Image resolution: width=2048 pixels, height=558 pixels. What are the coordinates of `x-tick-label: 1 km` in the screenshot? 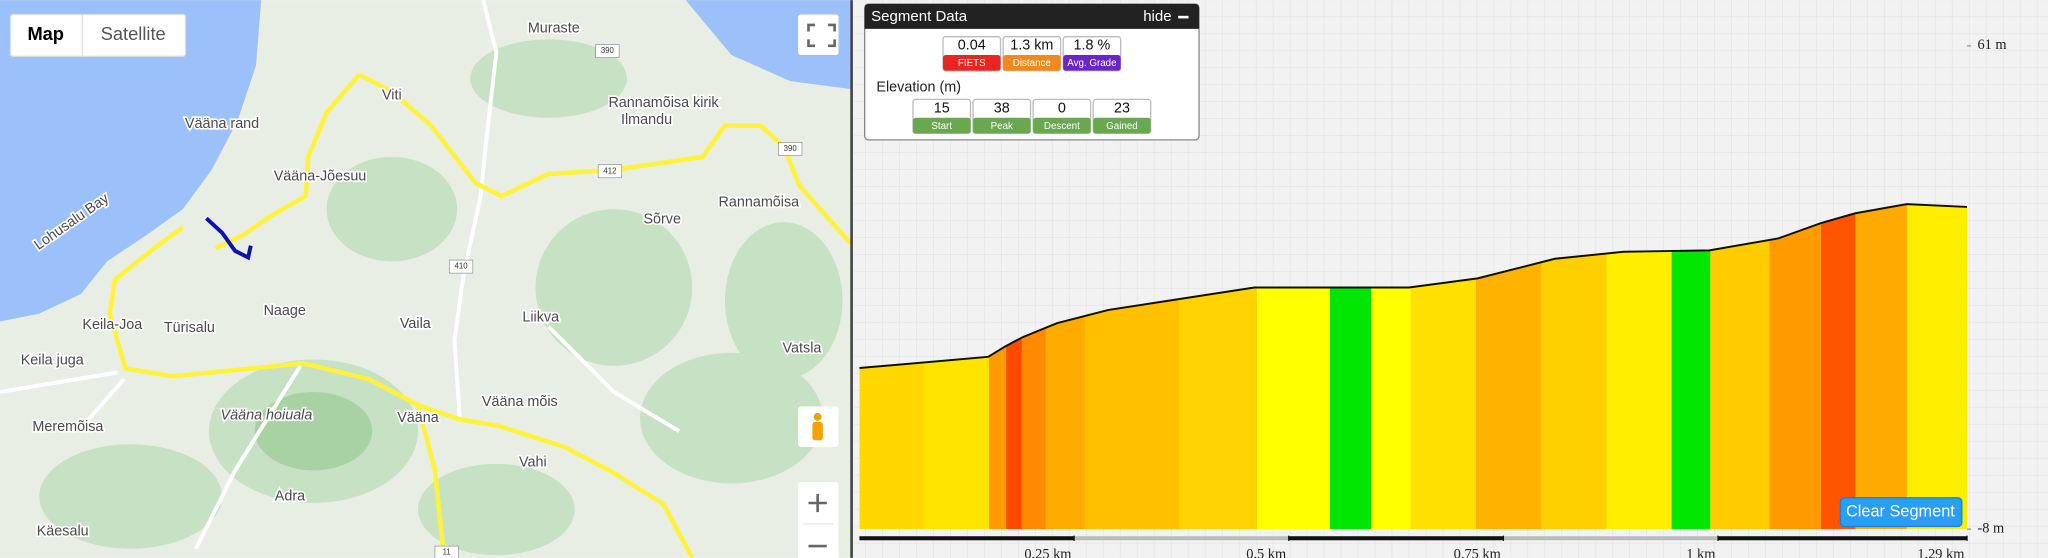 It's located at (1700, 552).